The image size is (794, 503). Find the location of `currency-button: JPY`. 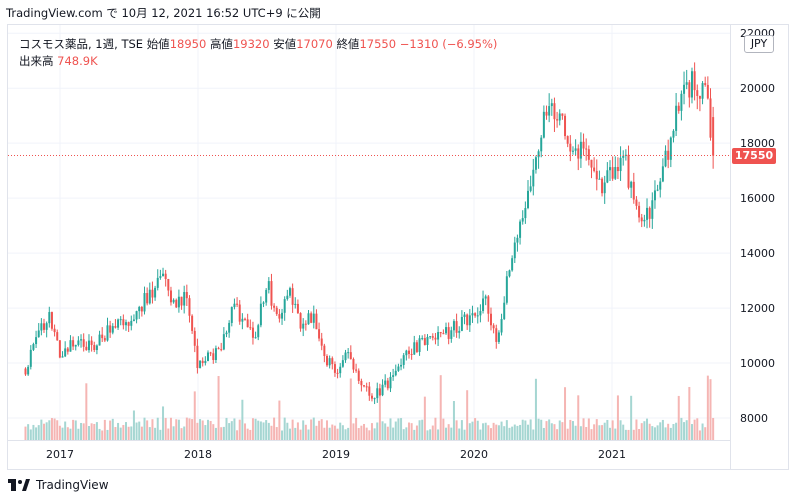

currency-button: JPY is located at coordinates (759, 44).